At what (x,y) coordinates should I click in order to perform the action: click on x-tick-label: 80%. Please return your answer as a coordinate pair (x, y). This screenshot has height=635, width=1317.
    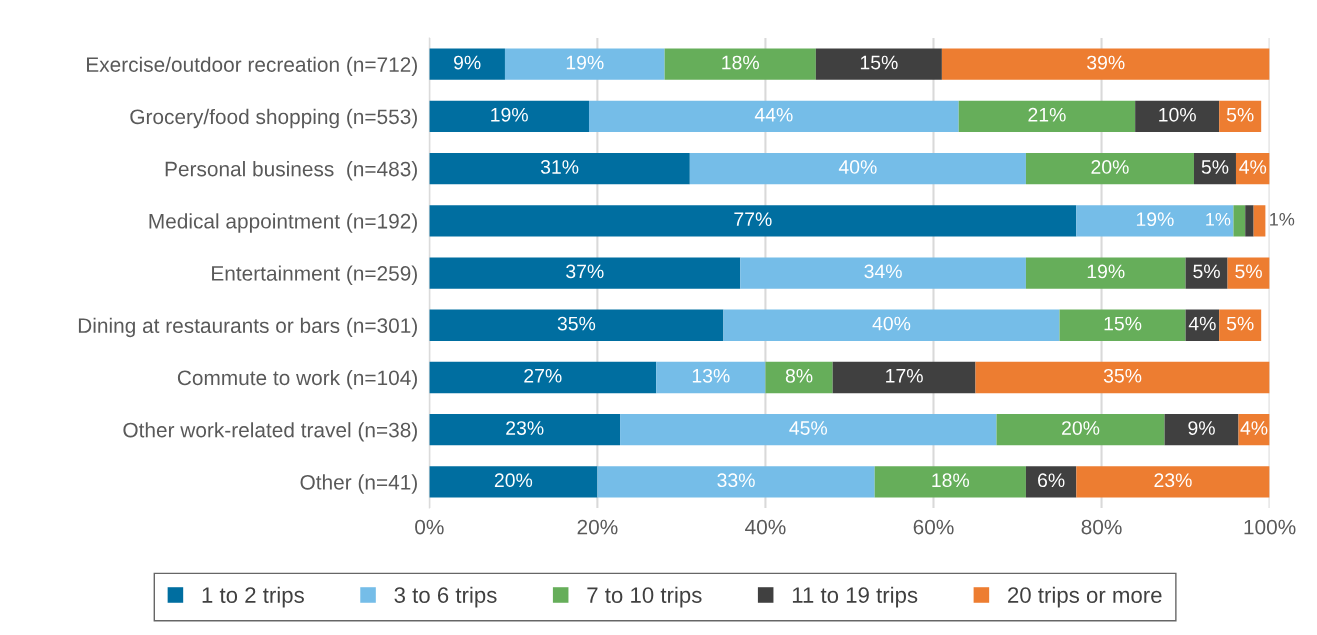
    Looking at the image, I should click on (1101, 527).